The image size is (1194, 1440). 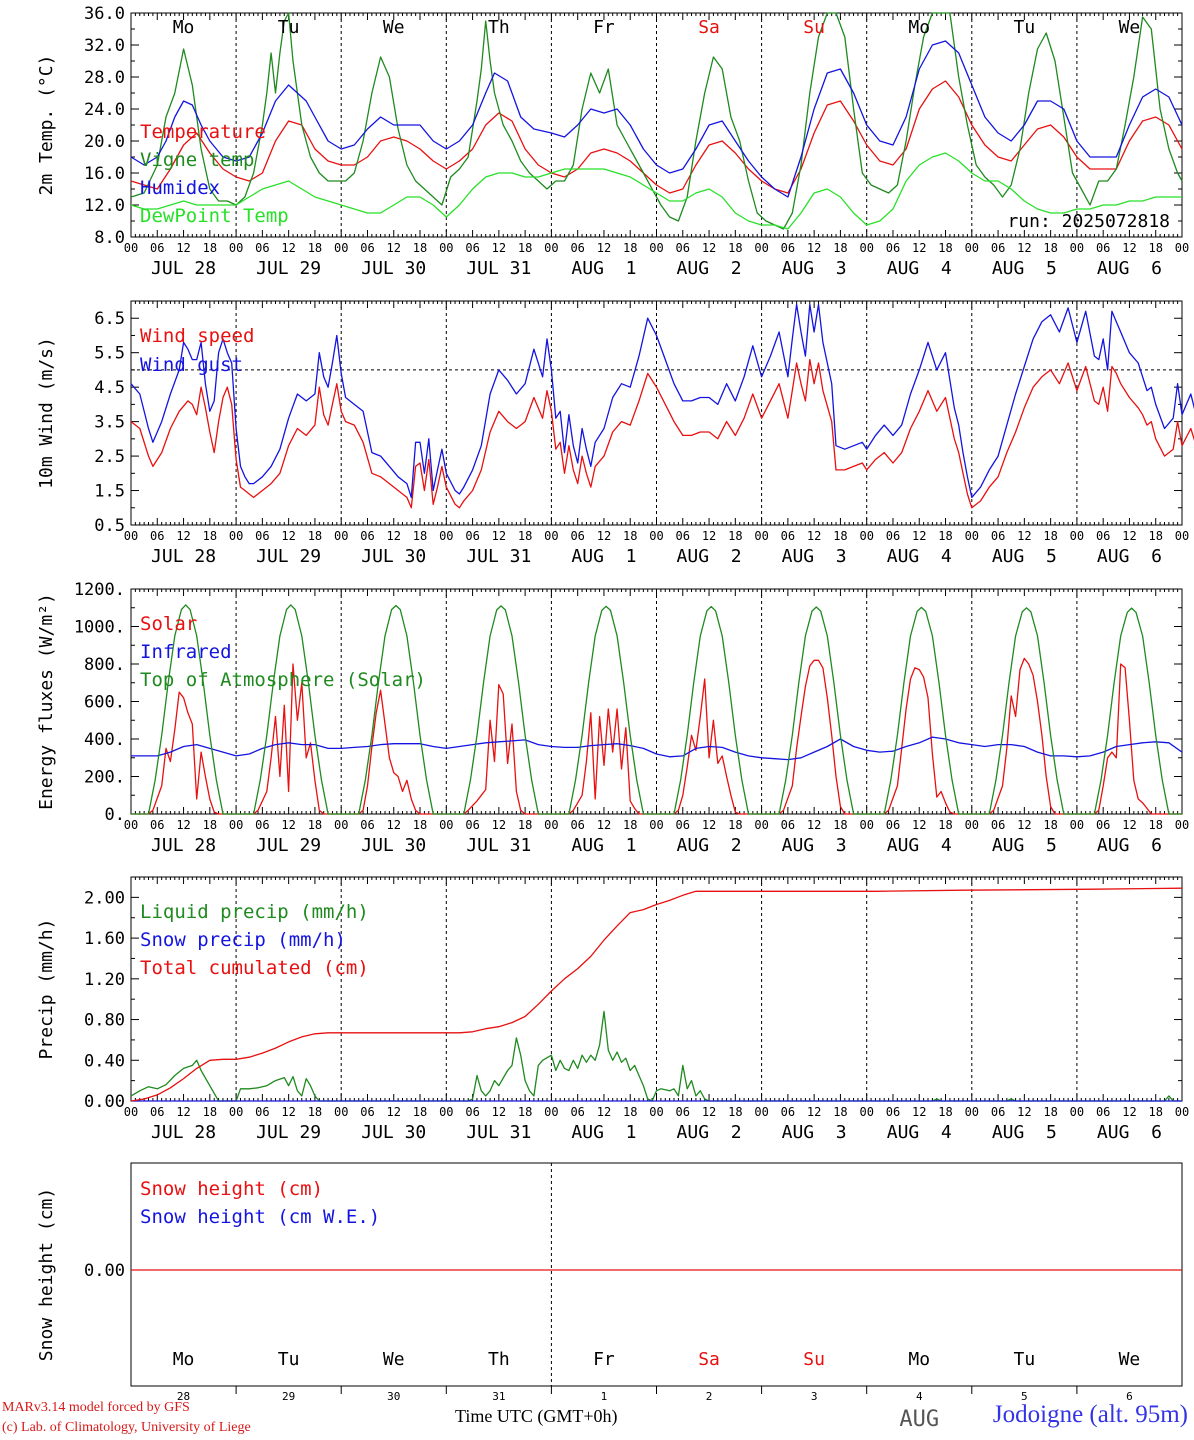 I want to click on y-tick-label: 400., so click(x=104, y=740).